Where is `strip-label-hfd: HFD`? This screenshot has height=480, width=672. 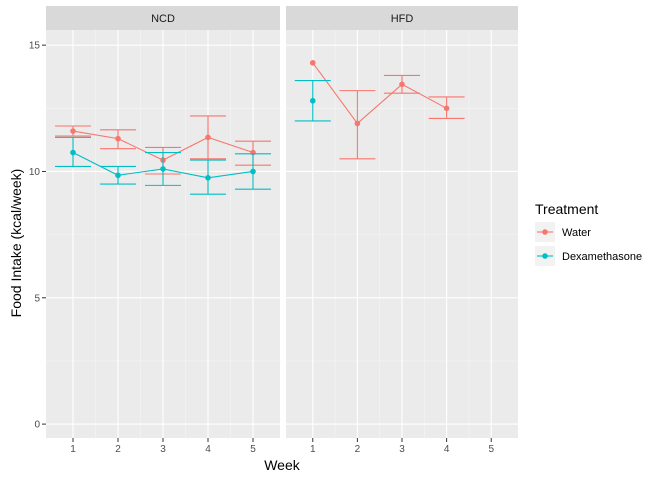 strip-label-hfd: HFD is located at coordinates (402, 19).